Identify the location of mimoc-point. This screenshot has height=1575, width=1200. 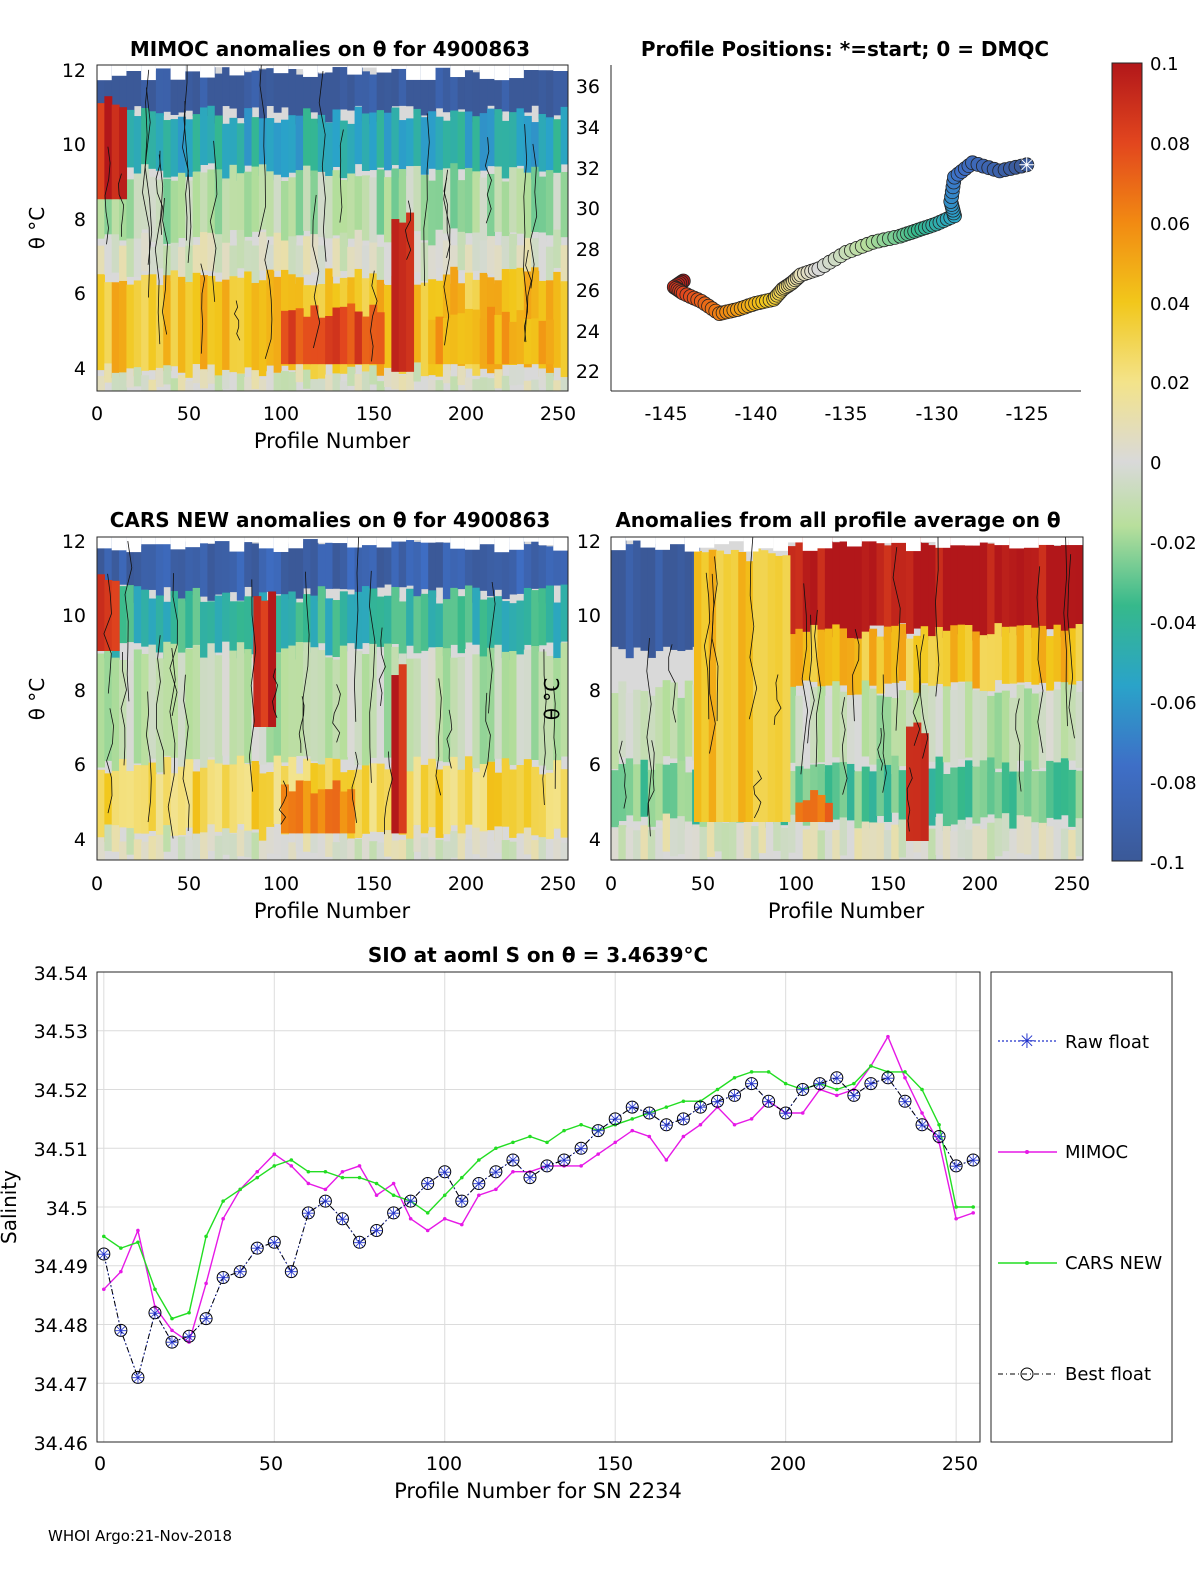
(496, 1189).